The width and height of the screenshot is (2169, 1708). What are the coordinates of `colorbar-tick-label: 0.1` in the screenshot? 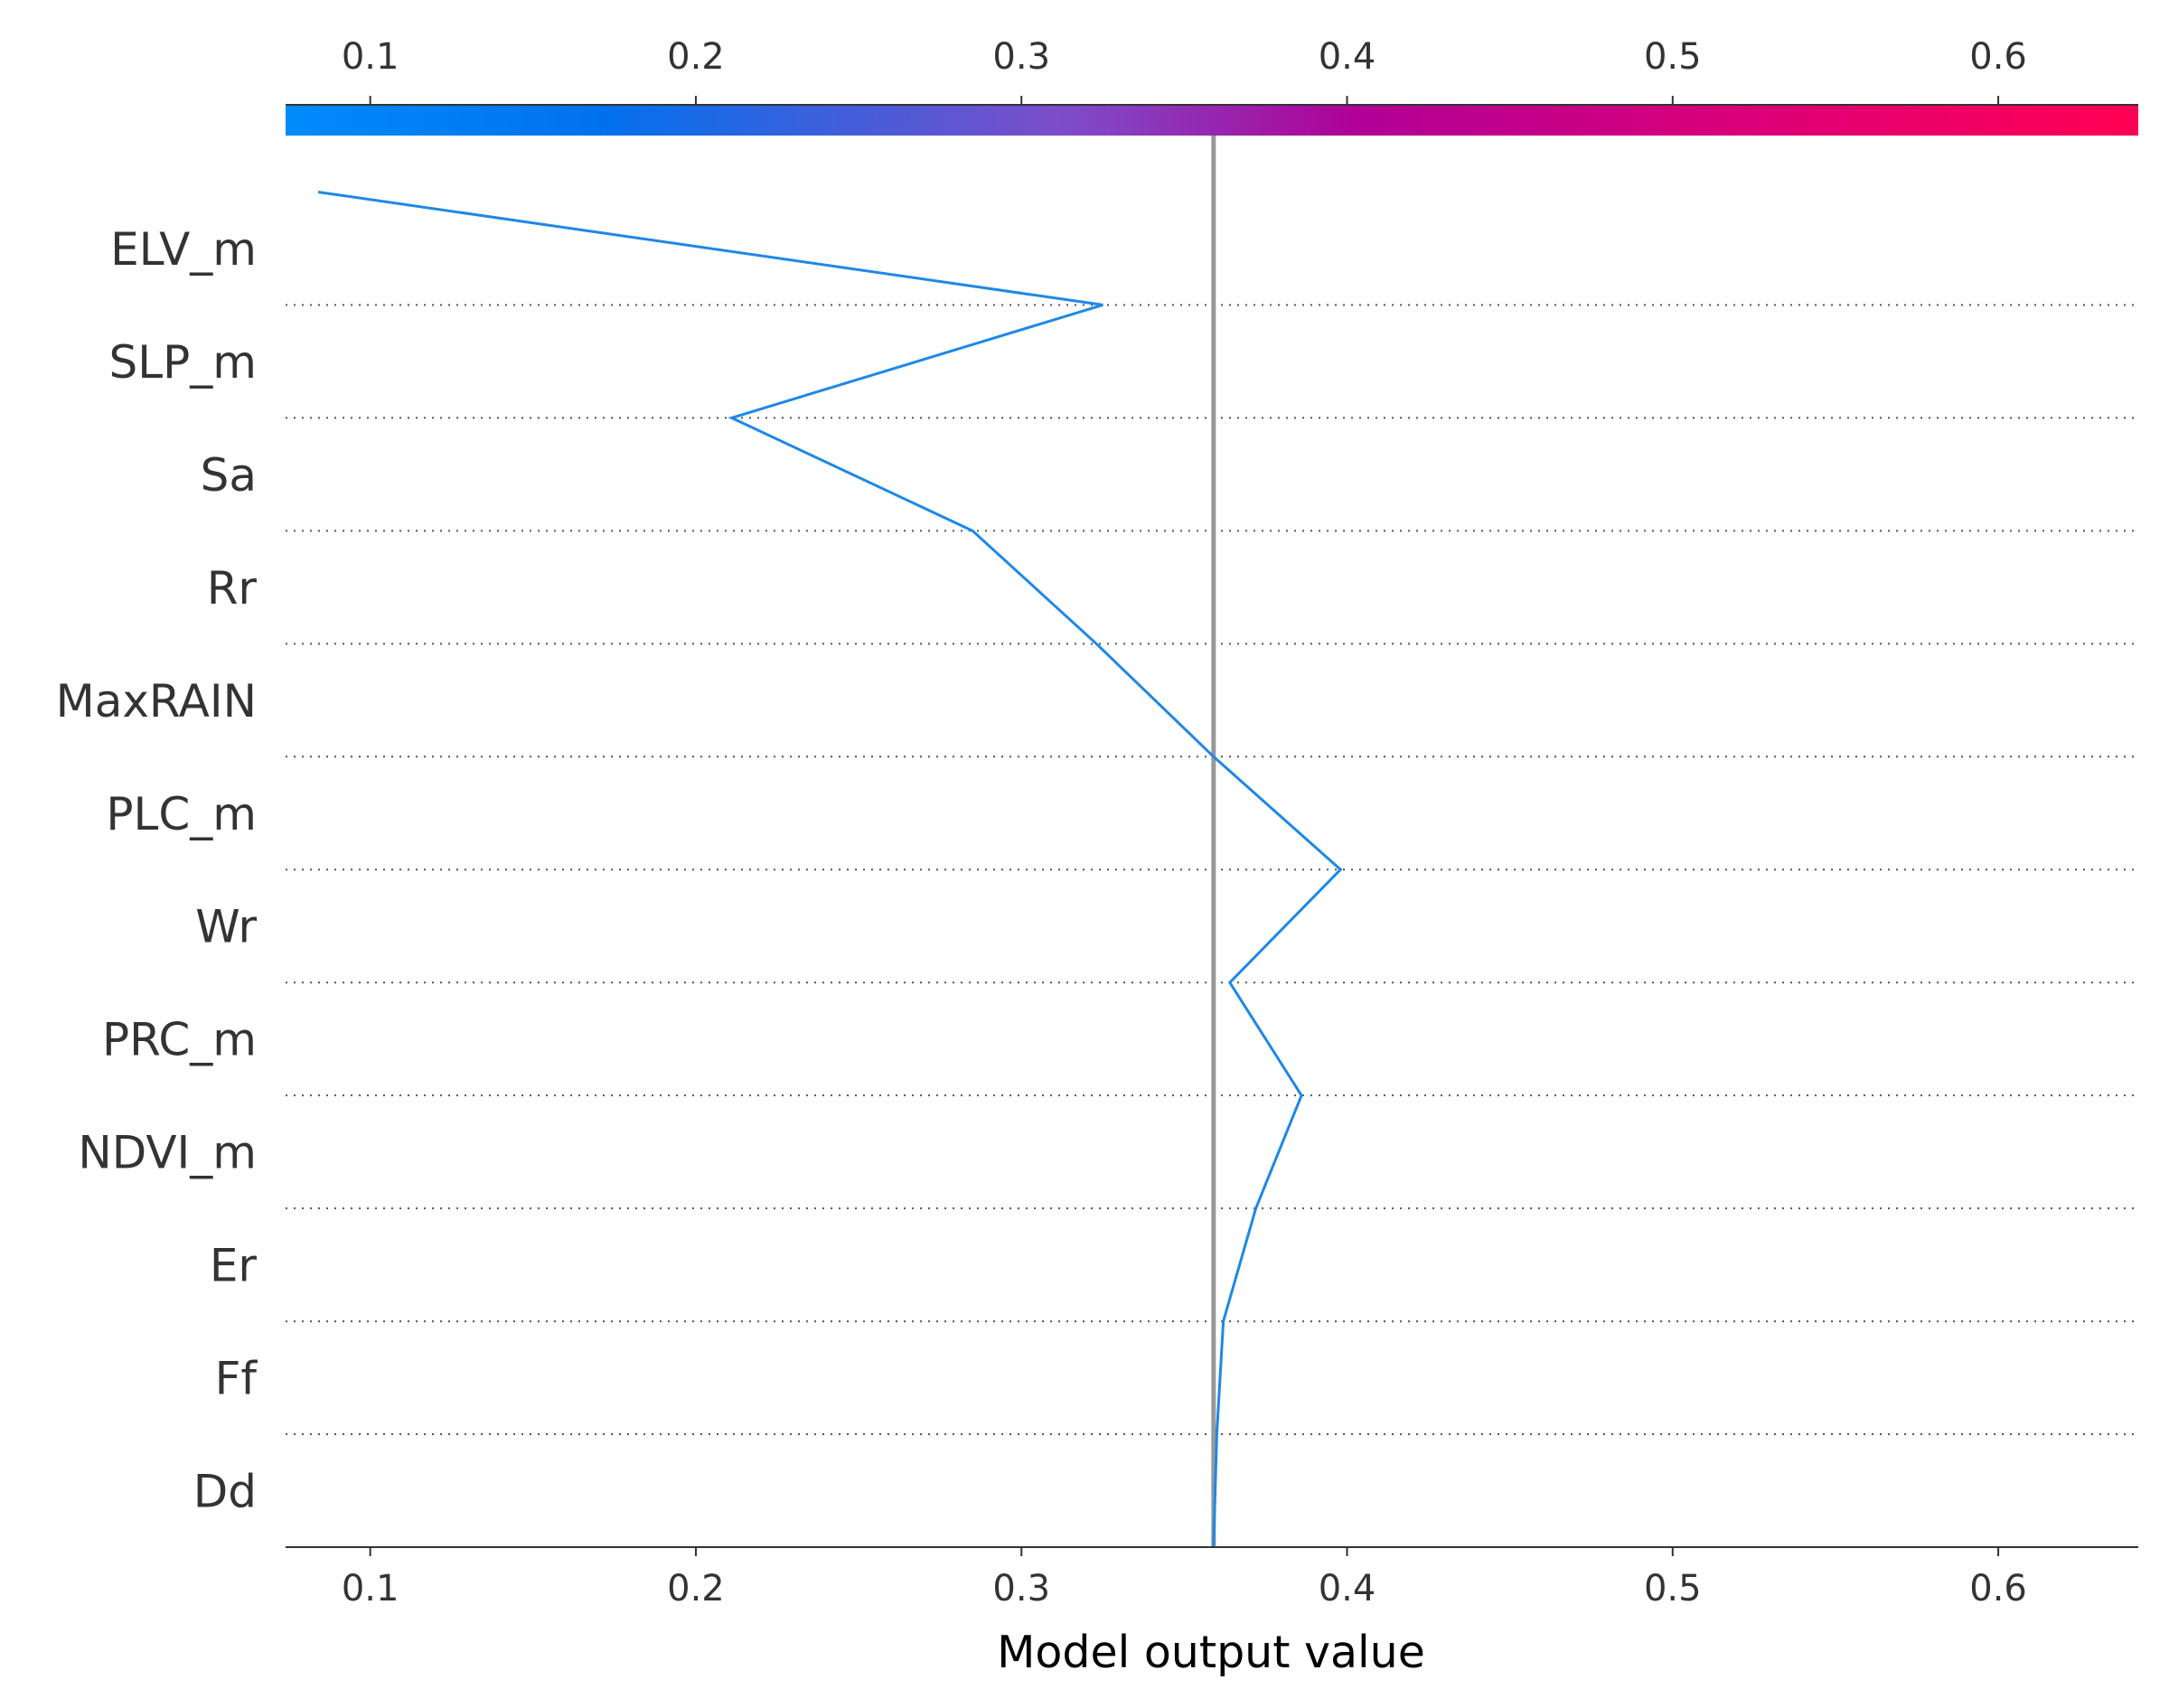 It's located at (371, 57).